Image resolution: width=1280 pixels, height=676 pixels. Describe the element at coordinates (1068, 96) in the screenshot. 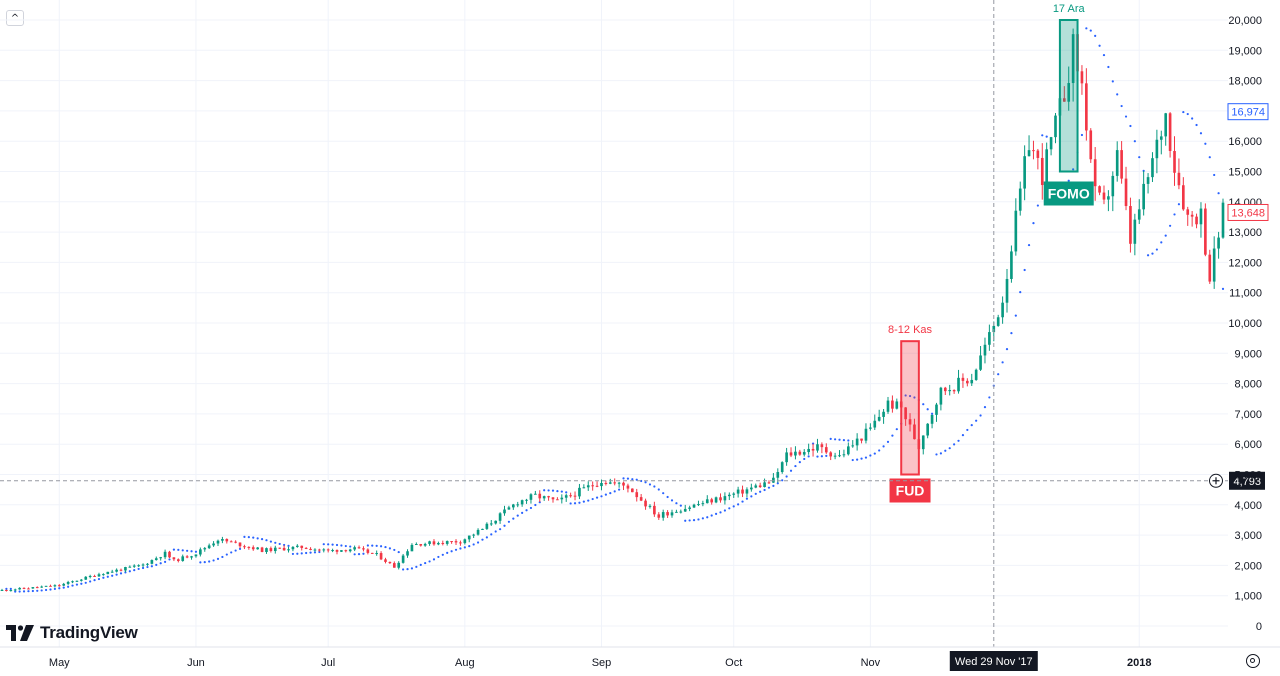

I see `annotation-box` at that location.